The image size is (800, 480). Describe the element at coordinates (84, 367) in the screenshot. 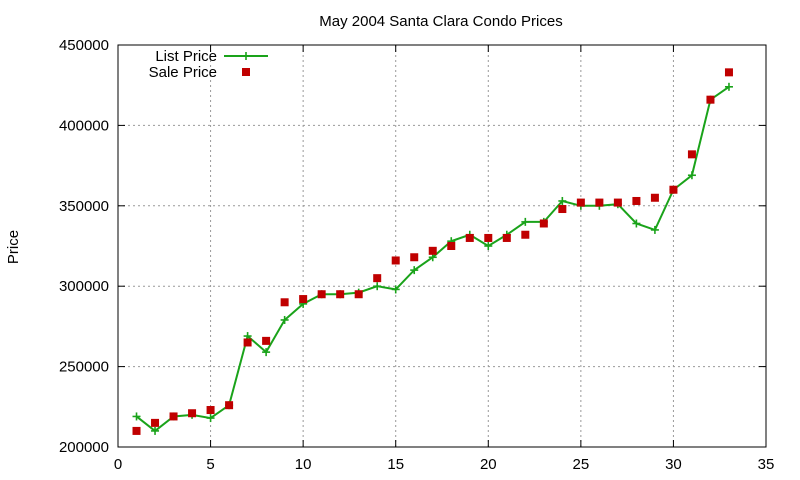

I see `y-tick-label: 250000` at that location.